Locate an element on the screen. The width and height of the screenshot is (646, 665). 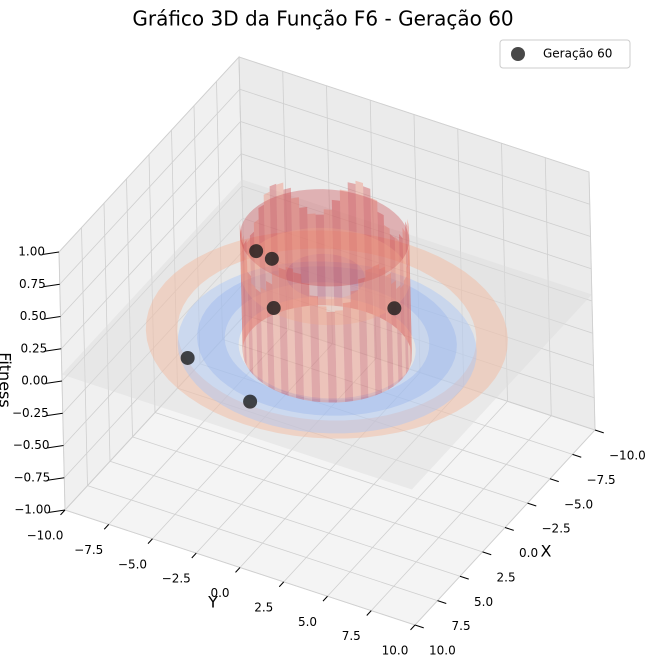
x-tick-label: −2.5 is located at coordinates (556, 529).